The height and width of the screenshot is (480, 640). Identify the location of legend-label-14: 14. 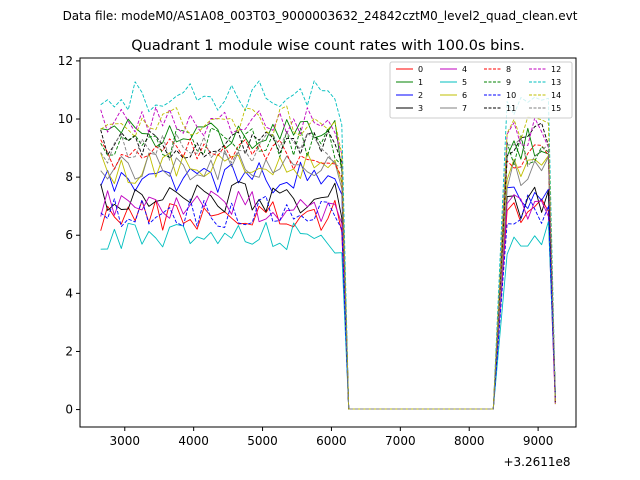
(556, 95).